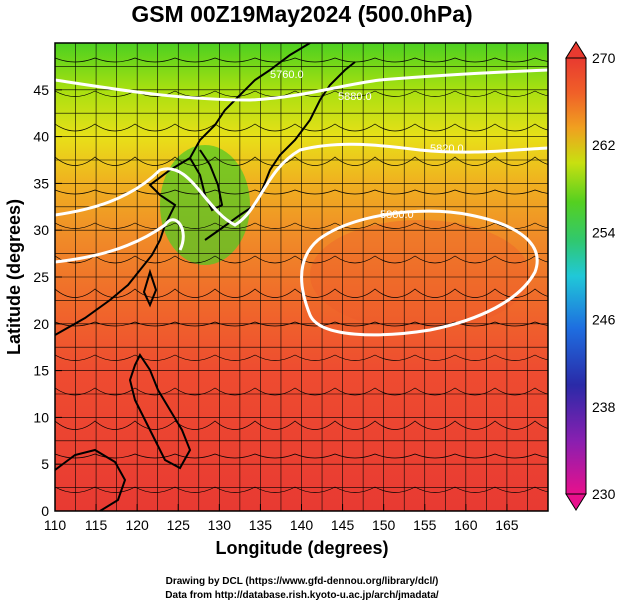  Describe the element at coordinates (384, 525) in the screenshot. I see `x-tick-label: 150` at that location.